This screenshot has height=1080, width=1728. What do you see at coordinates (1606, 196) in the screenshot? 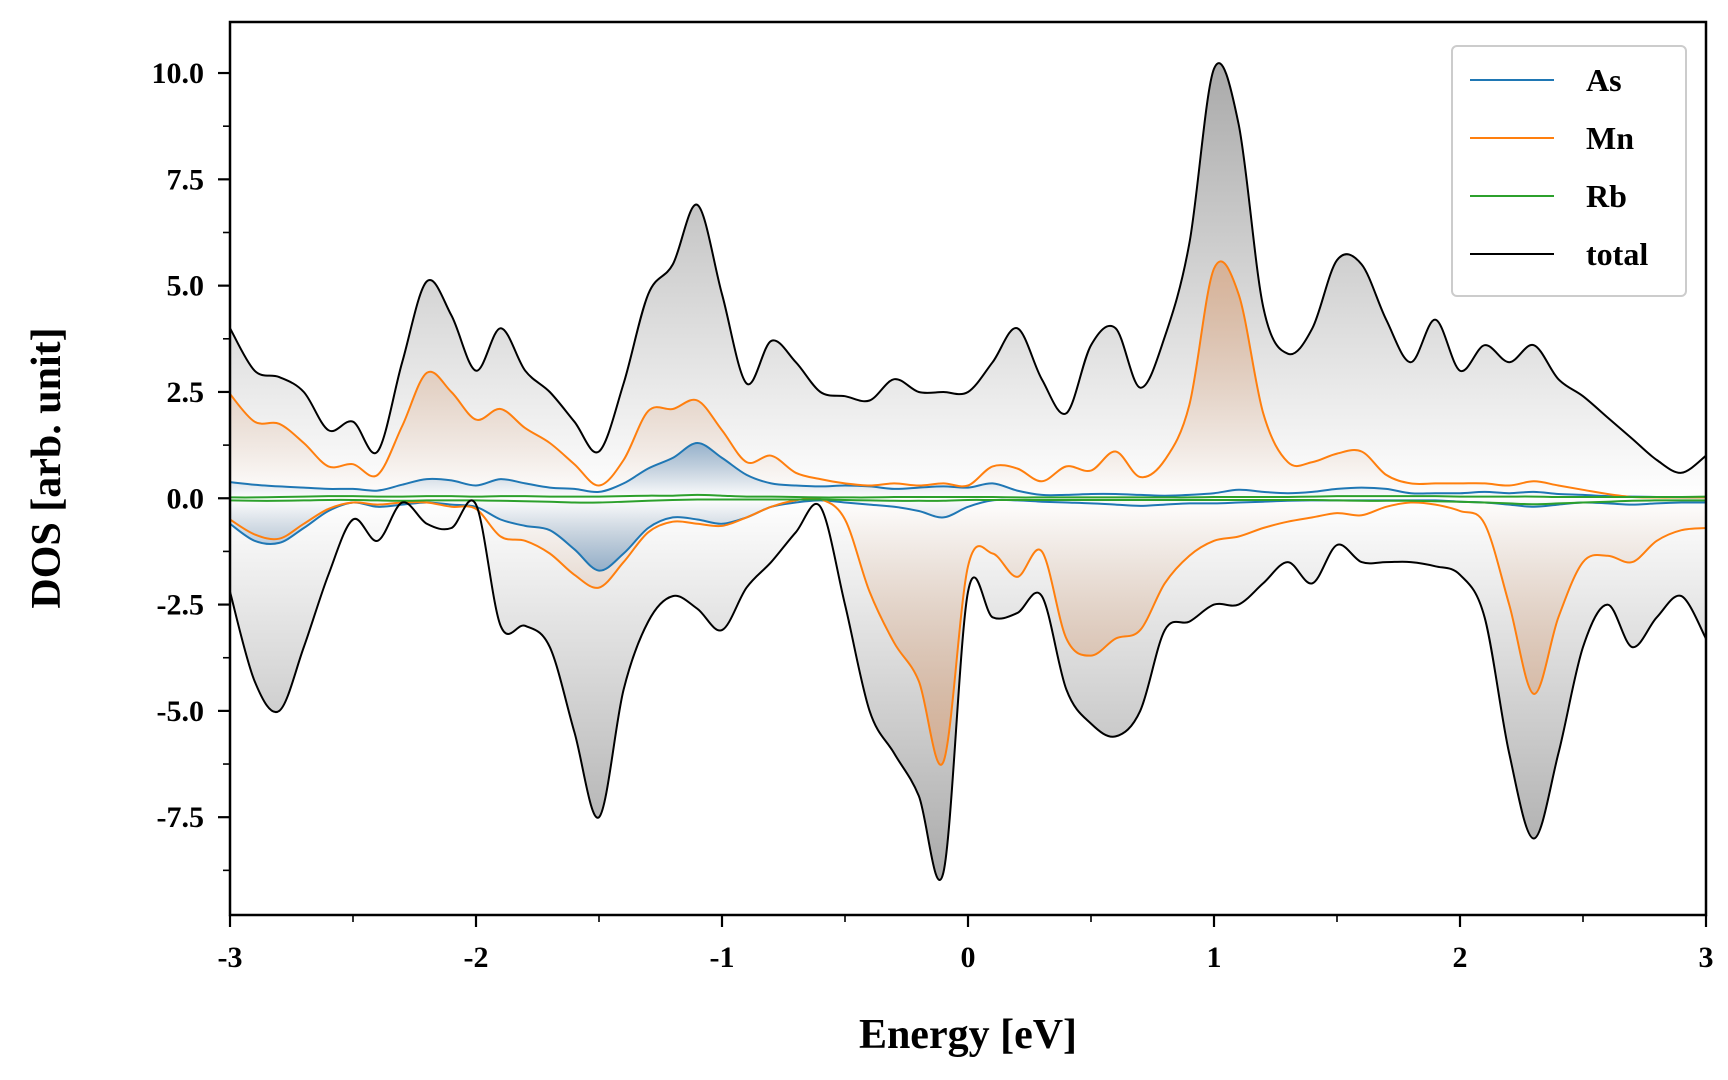
I see `legend-label-rb: Rb` at bounding box center [1606, 196].